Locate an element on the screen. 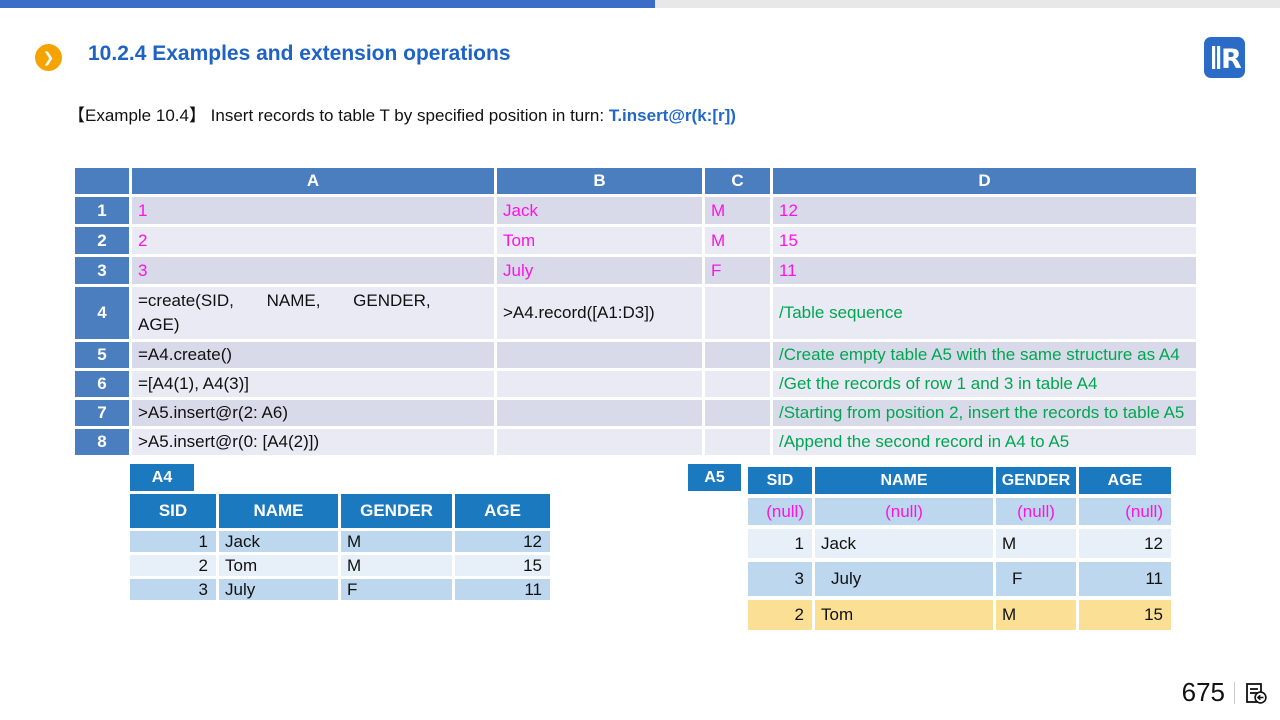 The image size is (1280, 720). a4-header-name: NAME is located at coordinates (278, 511).